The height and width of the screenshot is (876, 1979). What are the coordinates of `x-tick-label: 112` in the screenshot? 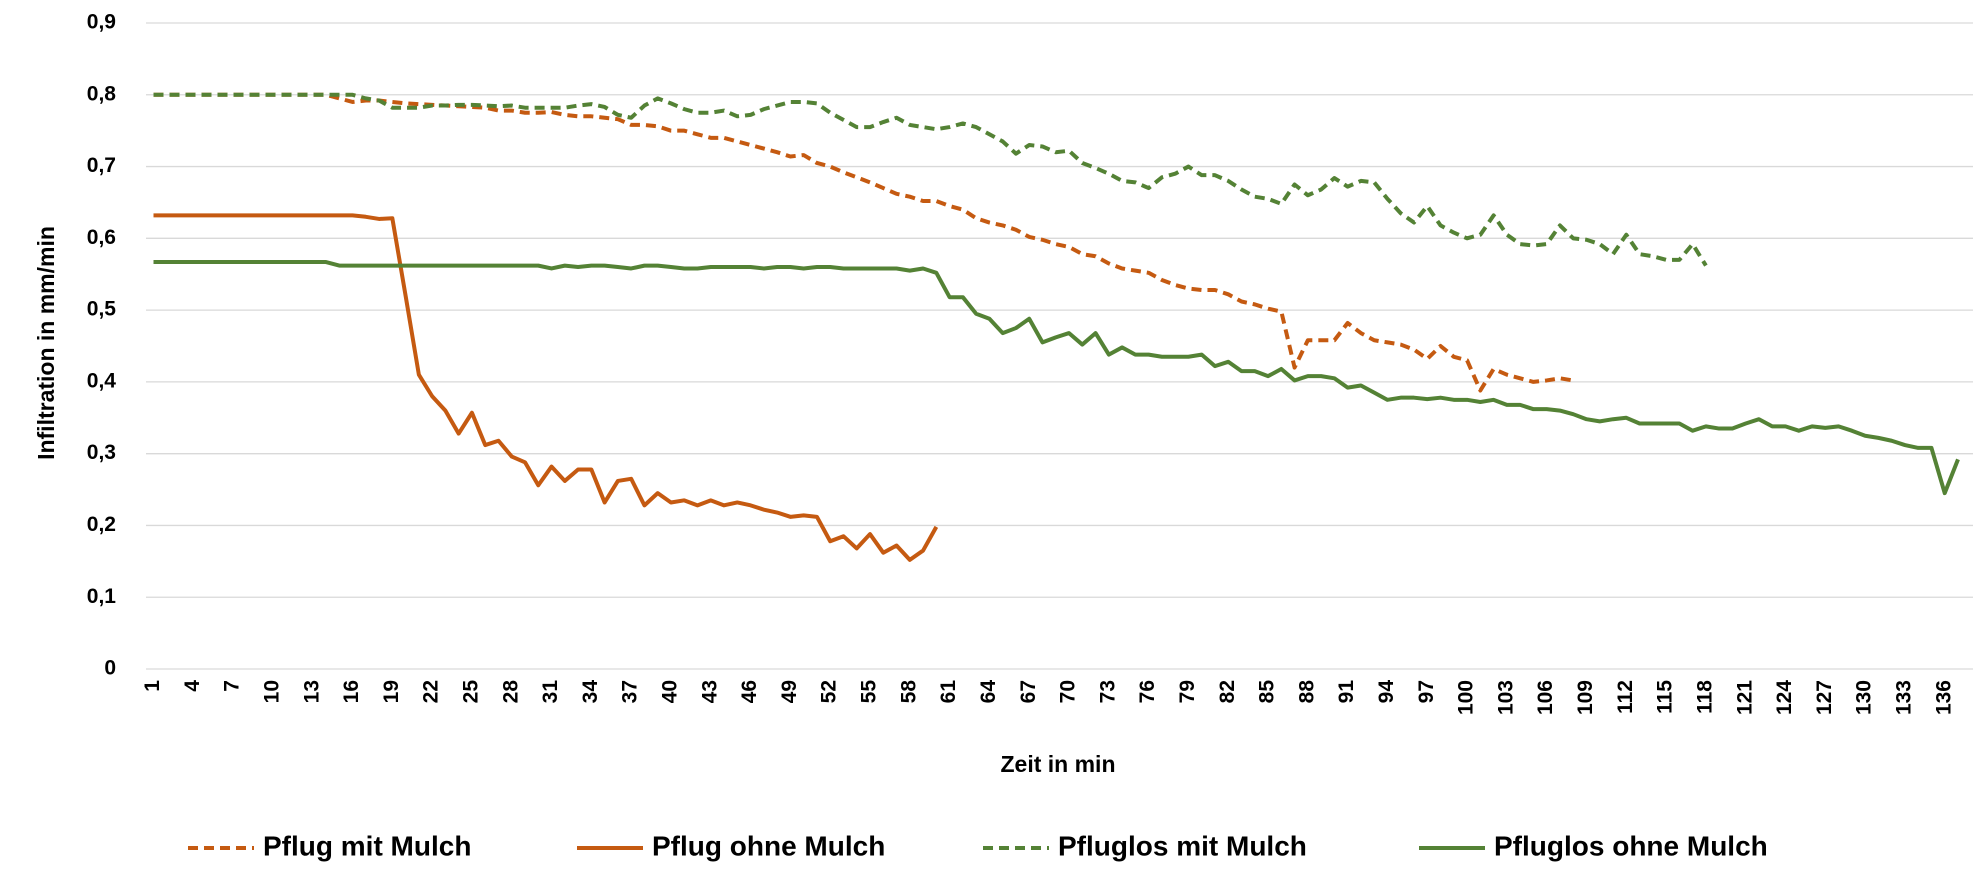 It's located at (1625, 697).